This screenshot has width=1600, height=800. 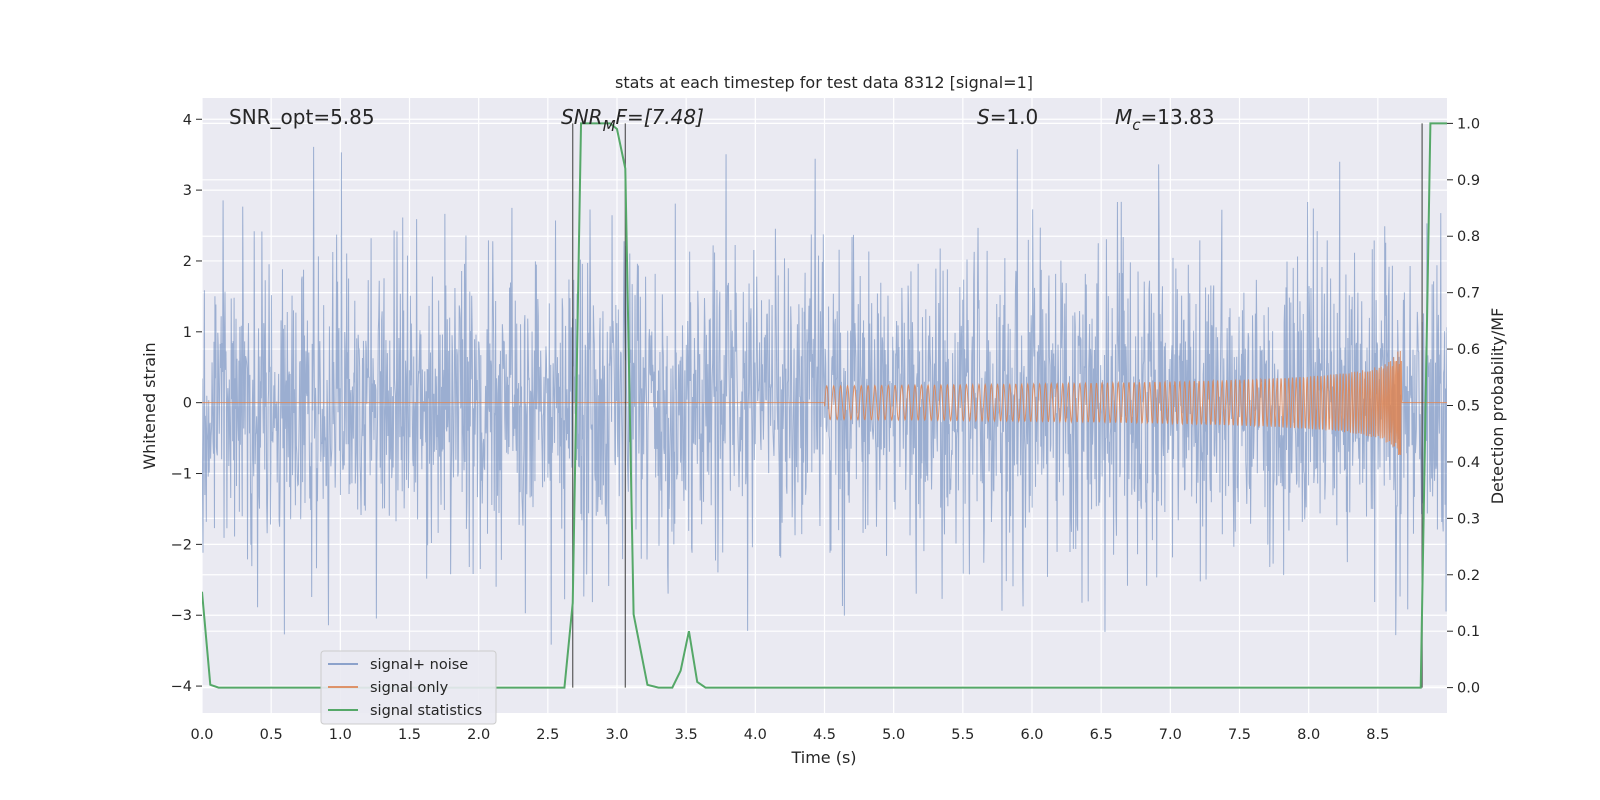 I want to click on y-tick-label-left: −4, so click(x=181, y=687).